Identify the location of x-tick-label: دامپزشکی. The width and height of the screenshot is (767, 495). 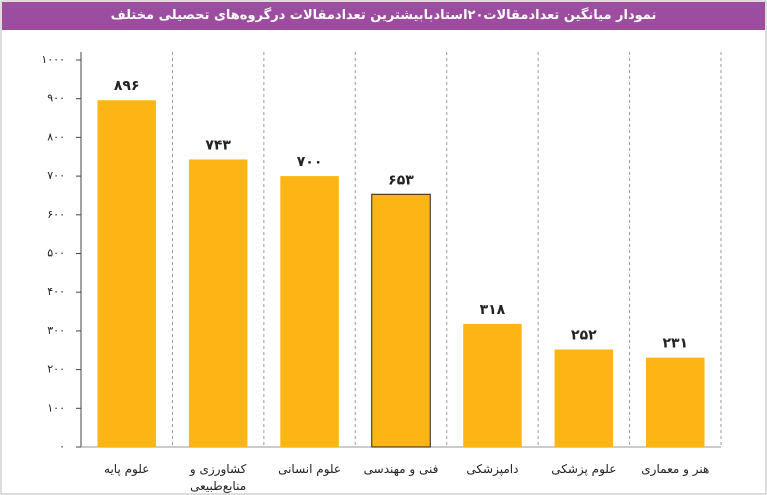
(492, 469).